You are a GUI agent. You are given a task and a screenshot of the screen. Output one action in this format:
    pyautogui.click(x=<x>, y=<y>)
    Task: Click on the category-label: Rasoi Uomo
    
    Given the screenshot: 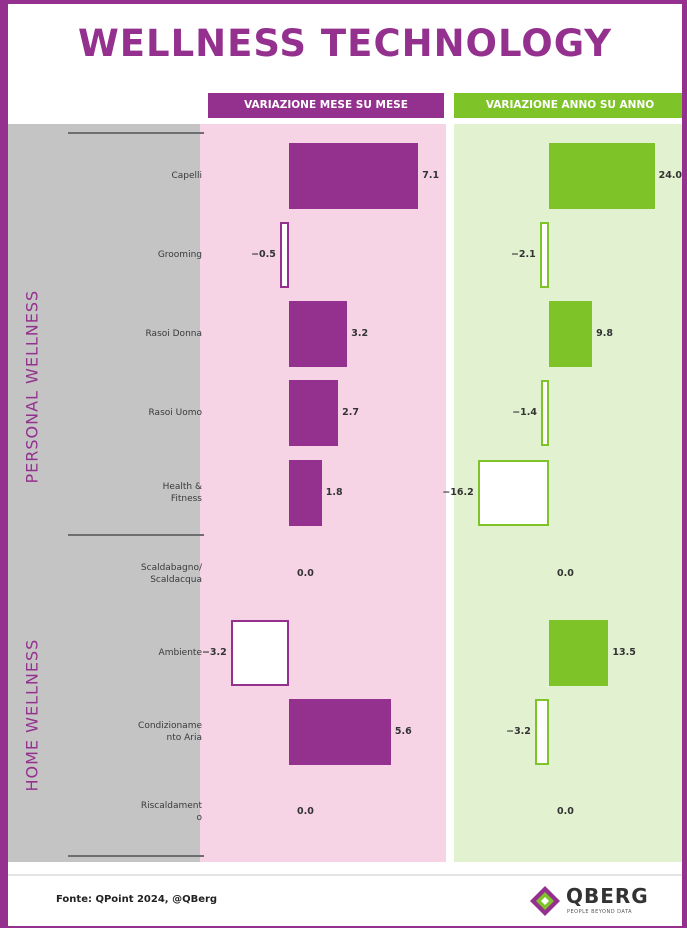 What is the action you would take?
    pyautogui.click(x=132, y=413)
    